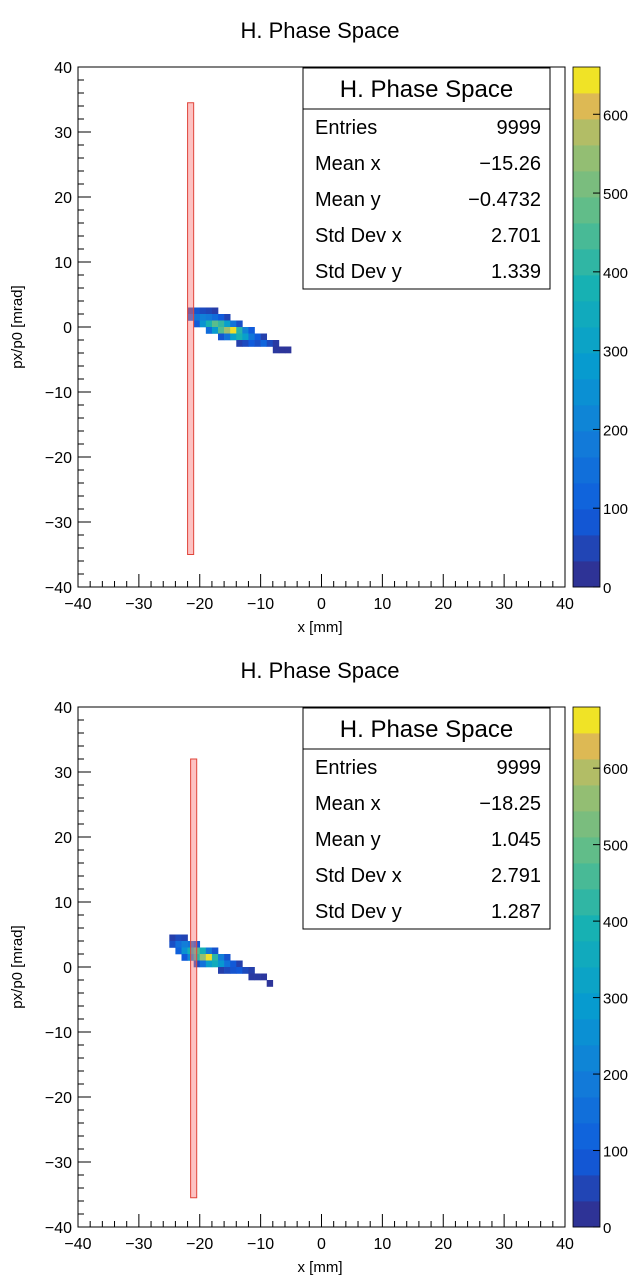 The image size is (641, 1281). I want to click on y-tick-label: −40, so click(58, 1228).